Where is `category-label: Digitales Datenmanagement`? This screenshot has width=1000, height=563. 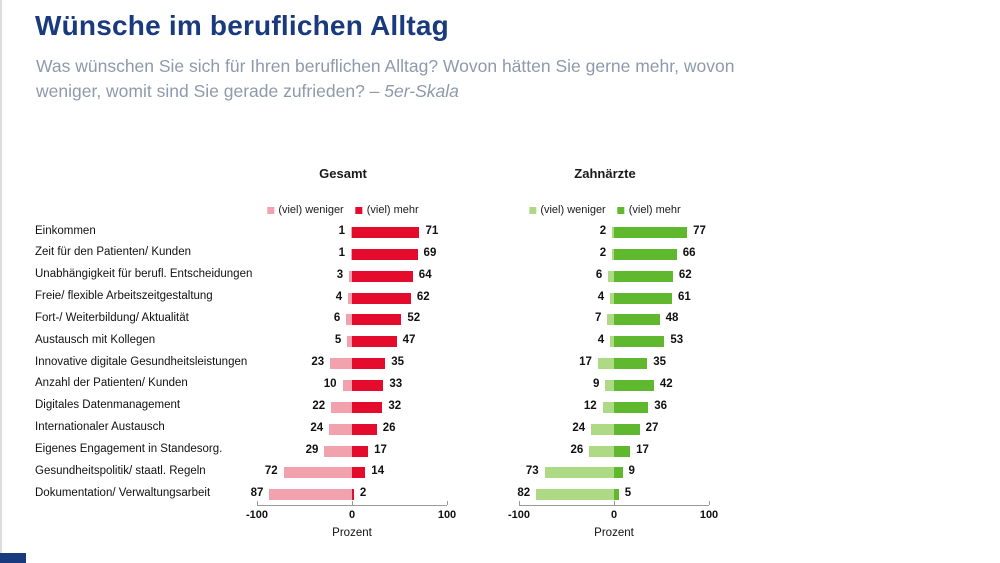 category-label: Digitales Datenmanagement is located at coordinates (108, 405).